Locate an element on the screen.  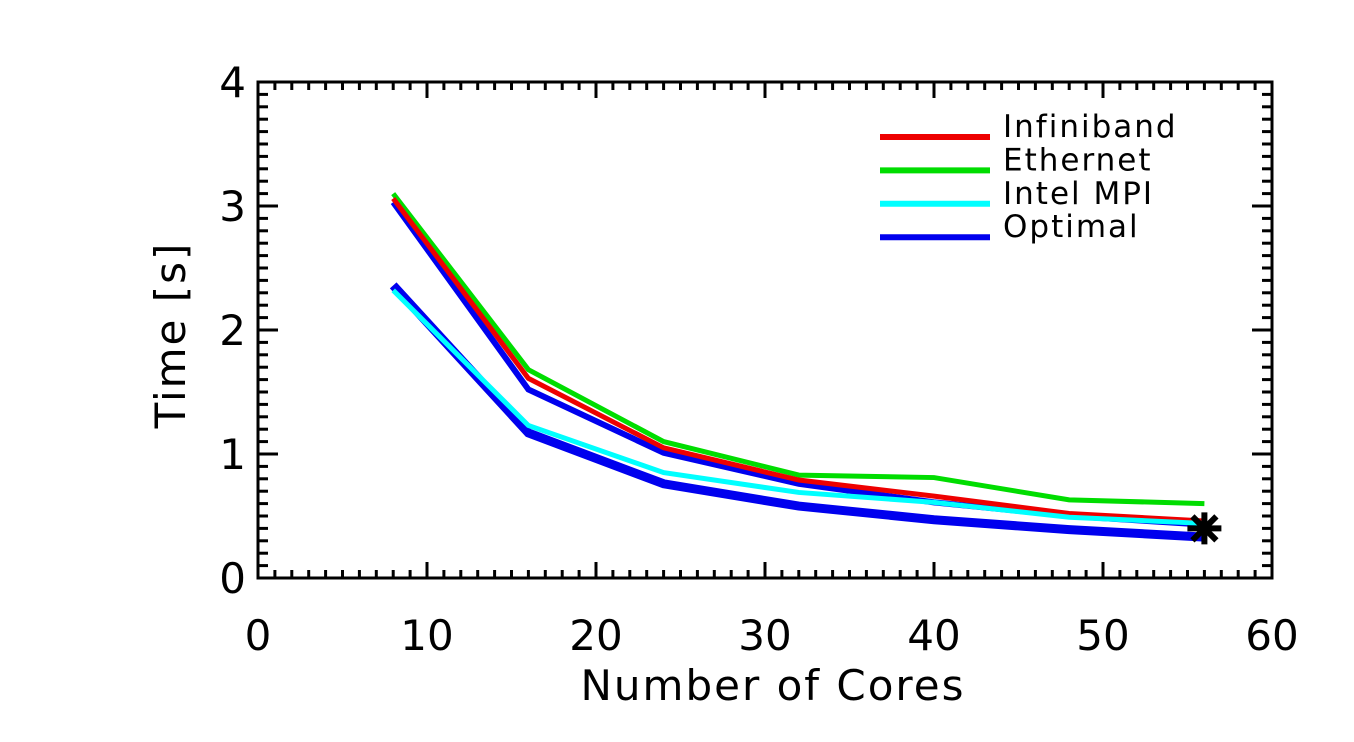
legend-label-intel-mpi: Intel MPI is located at coordinates (1078, 194).